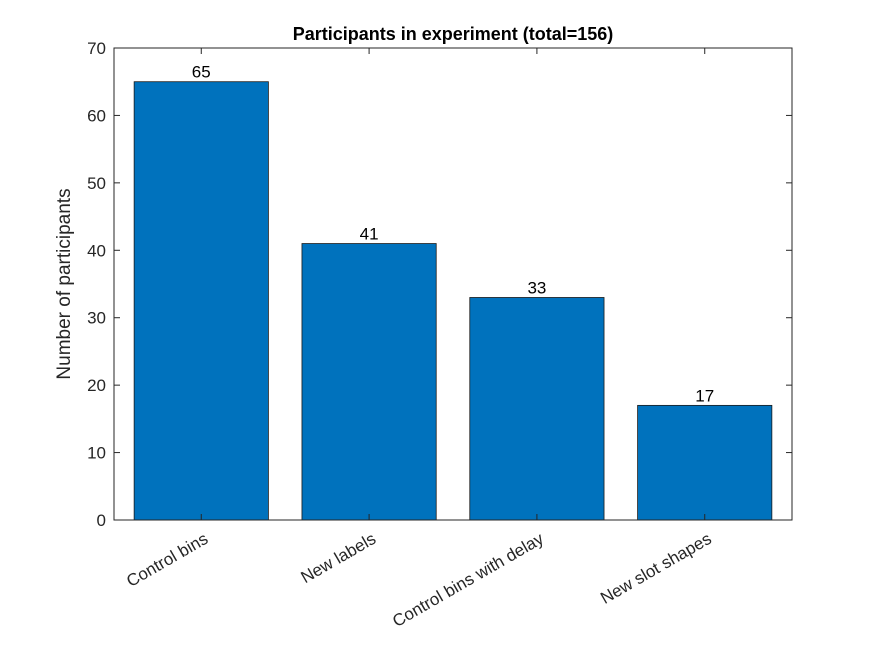 Image resolution: width=875 pixels, height=656 pixels. I want to click on chart-title: Participants in experiment (total=156), so click(453, 34).